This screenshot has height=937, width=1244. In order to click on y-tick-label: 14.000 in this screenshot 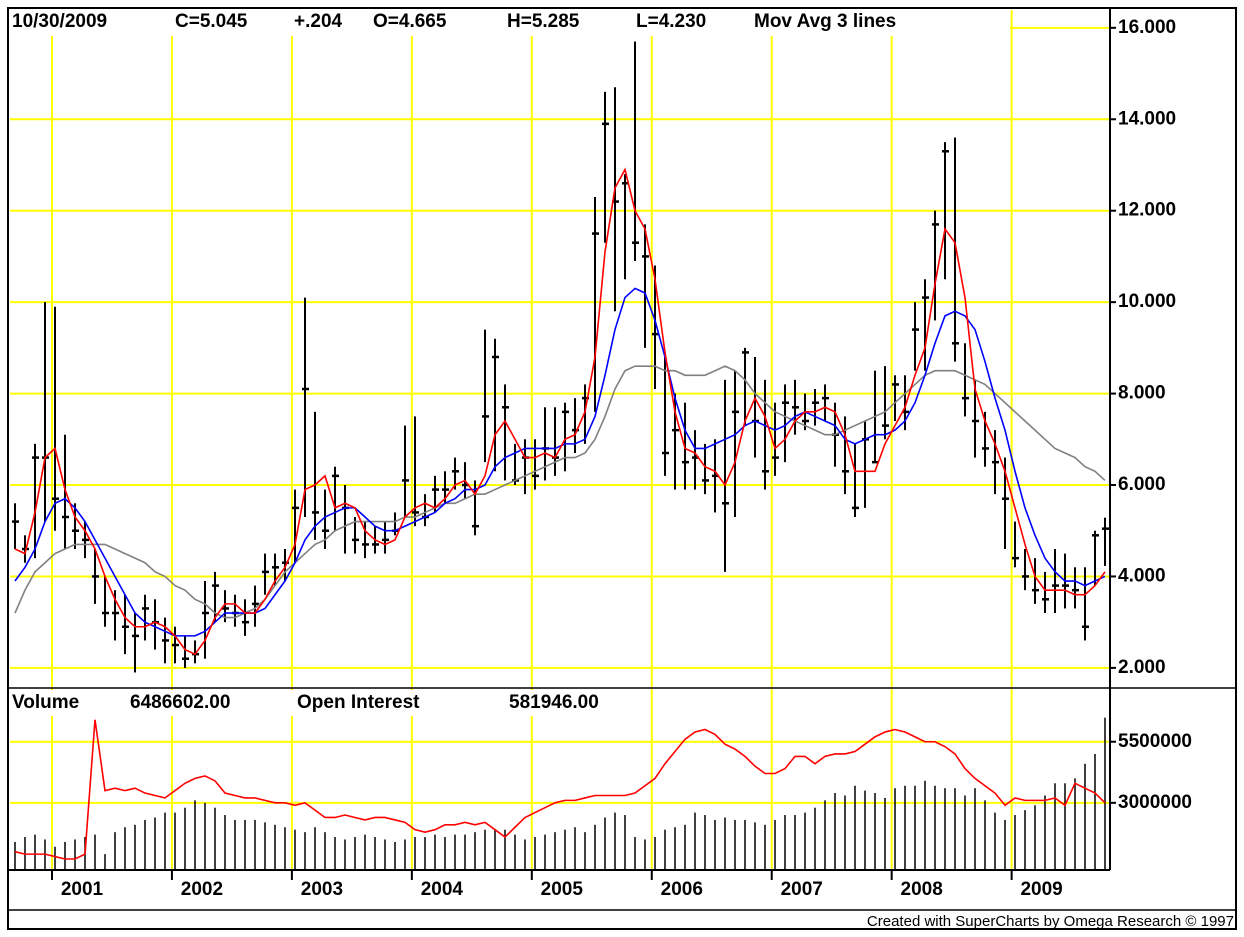, I will do `click(1147, 118)`.